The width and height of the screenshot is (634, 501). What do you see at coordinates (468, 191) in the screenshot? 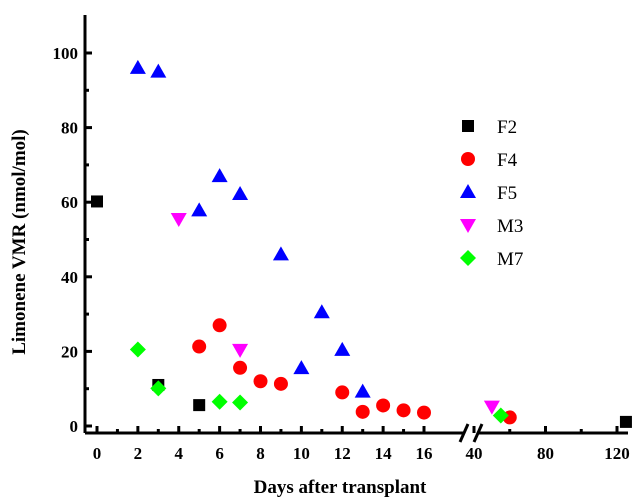
I see `legend-marker-f5` at bounding box center [468, 191].